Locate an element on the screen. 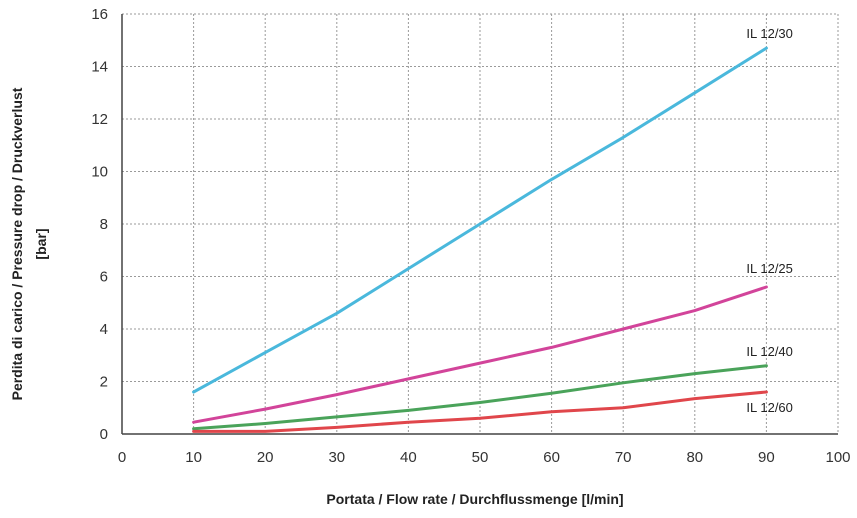 The width and height of the screenshot is (857, 518). y-tick-label: 14 is located at coordinates (99, 67).